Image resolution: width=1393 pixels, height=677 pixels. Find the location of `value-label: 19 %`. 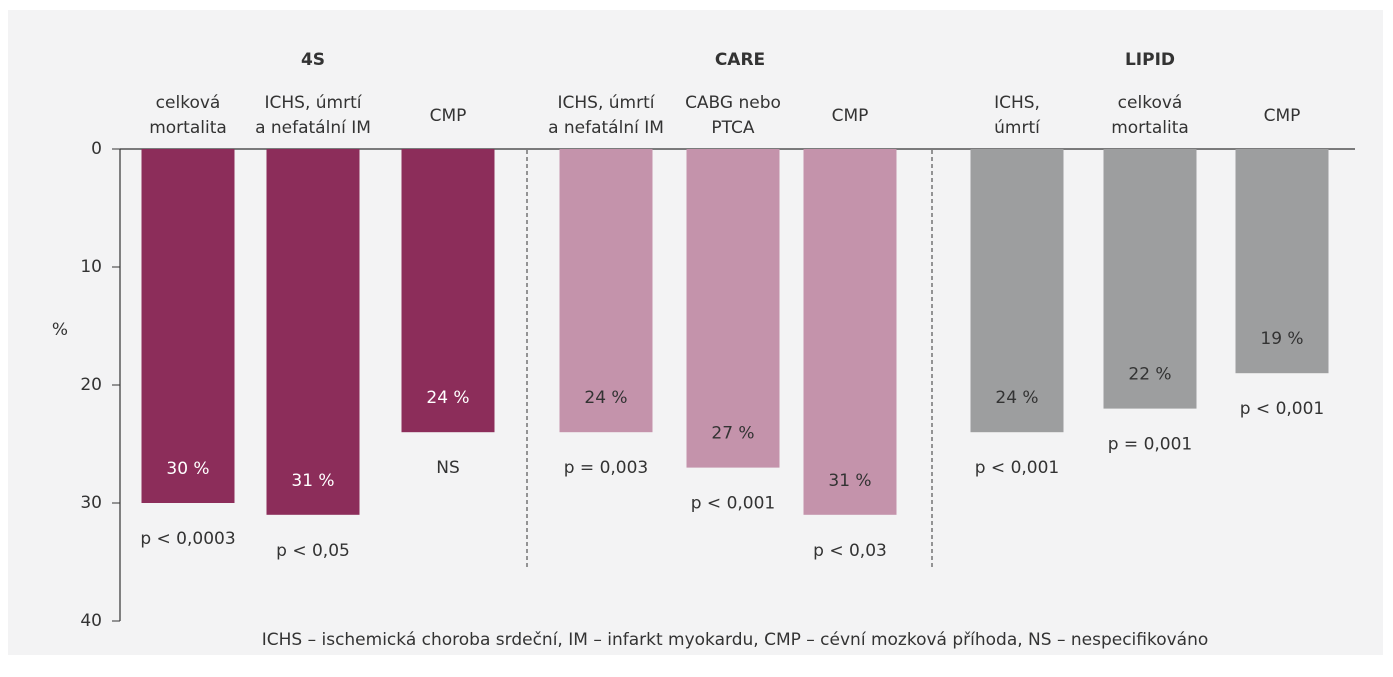

value-label: 19 % is located at coordinates (1281, 339).